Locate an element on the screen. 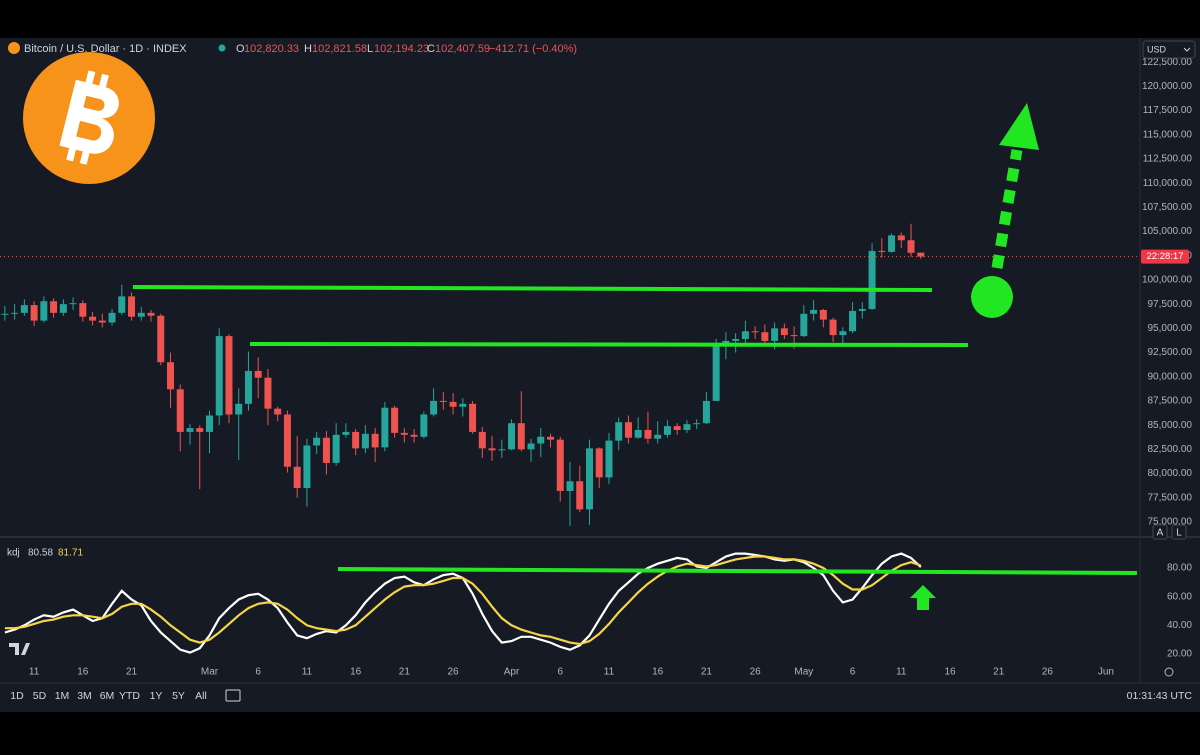 The height and width of the screenshot is (755, 1200). range-button: 5D is located at coordinates (40, 696).